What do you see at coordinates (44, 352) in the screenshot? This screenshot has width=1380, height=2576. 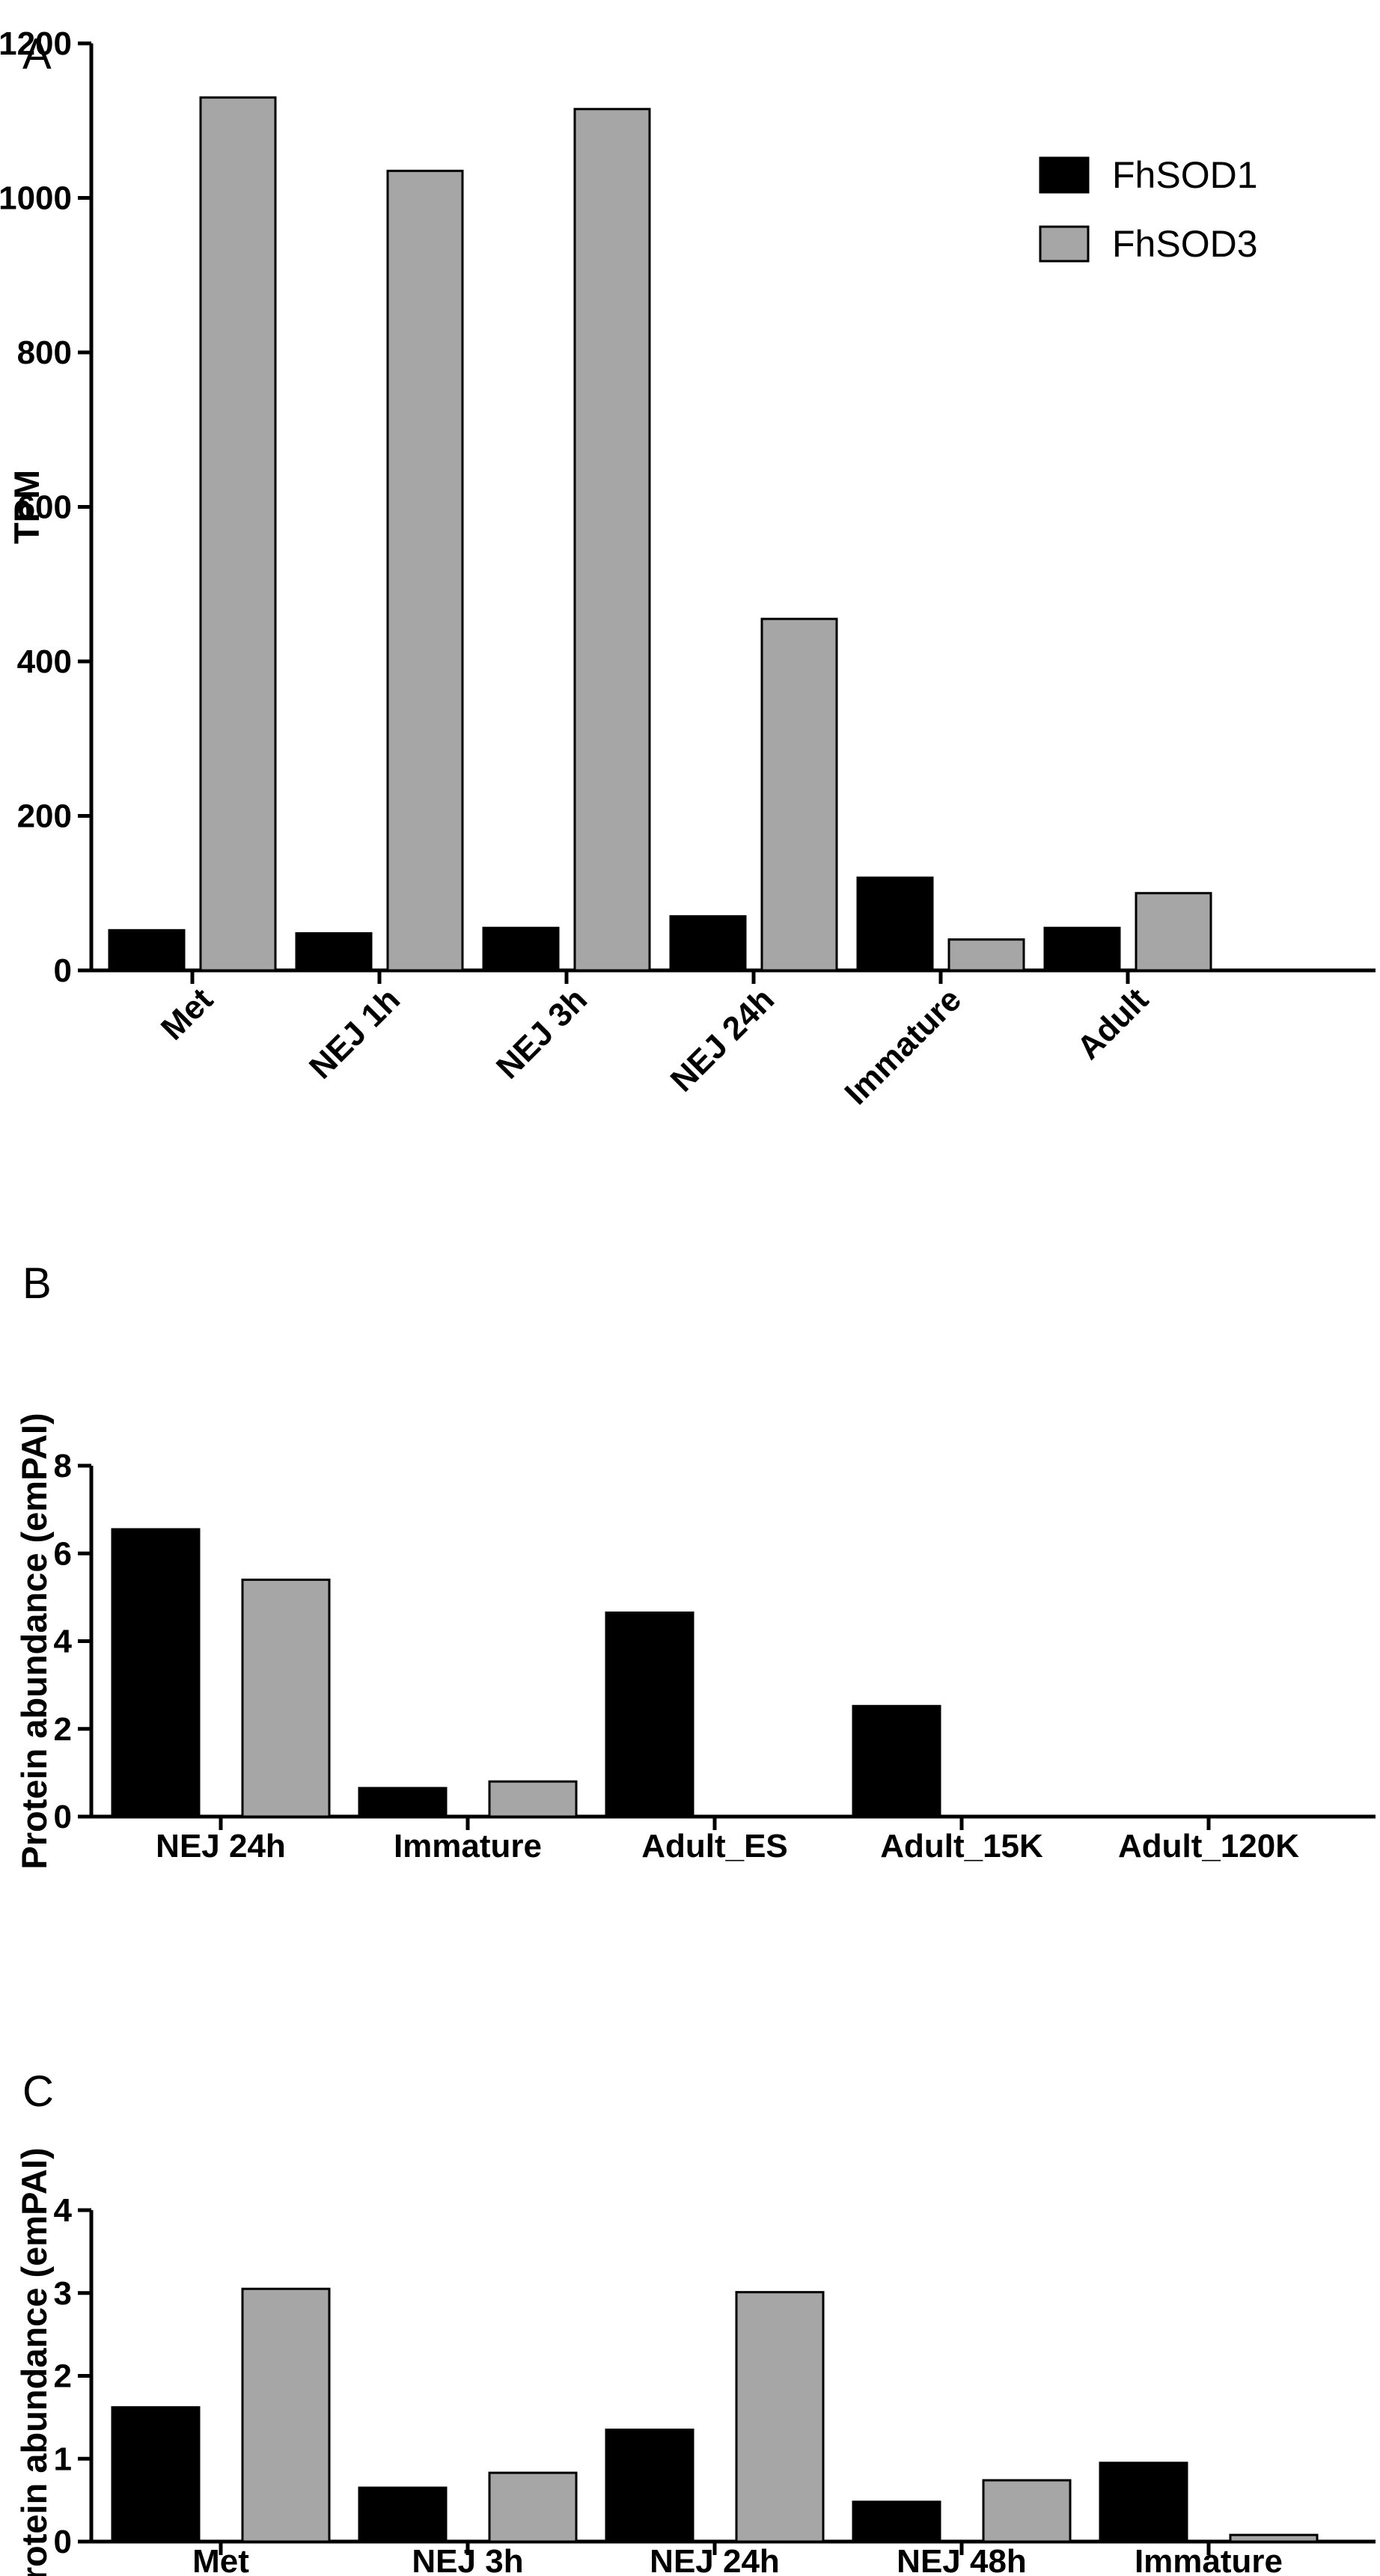 I see `y-tick-label: 800` at bounding box center [44, 352].